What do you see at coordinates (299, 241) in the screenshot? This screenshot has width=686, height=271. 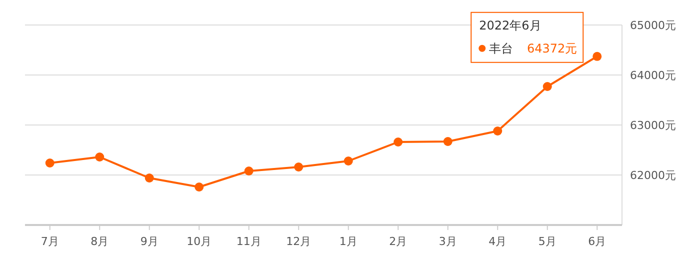 I see `x-tick-label: 12月` at bounding box center [299, 241].